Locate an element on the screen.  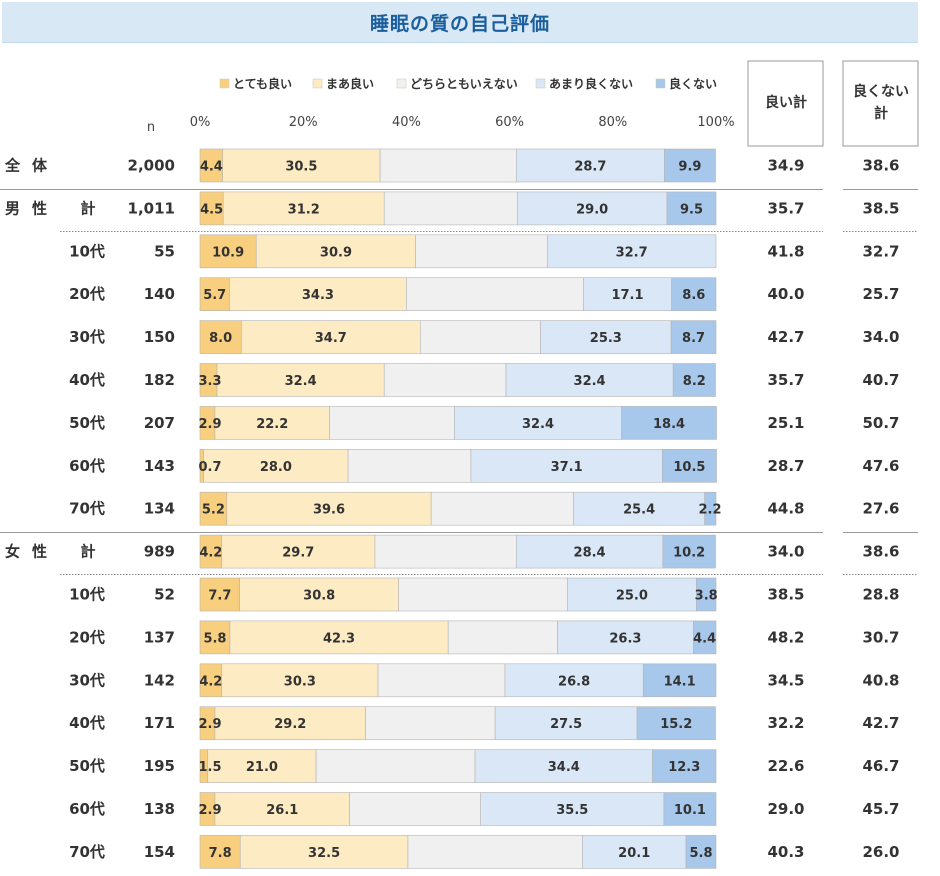
row-n: 207 is located at coordinates (159, 423).